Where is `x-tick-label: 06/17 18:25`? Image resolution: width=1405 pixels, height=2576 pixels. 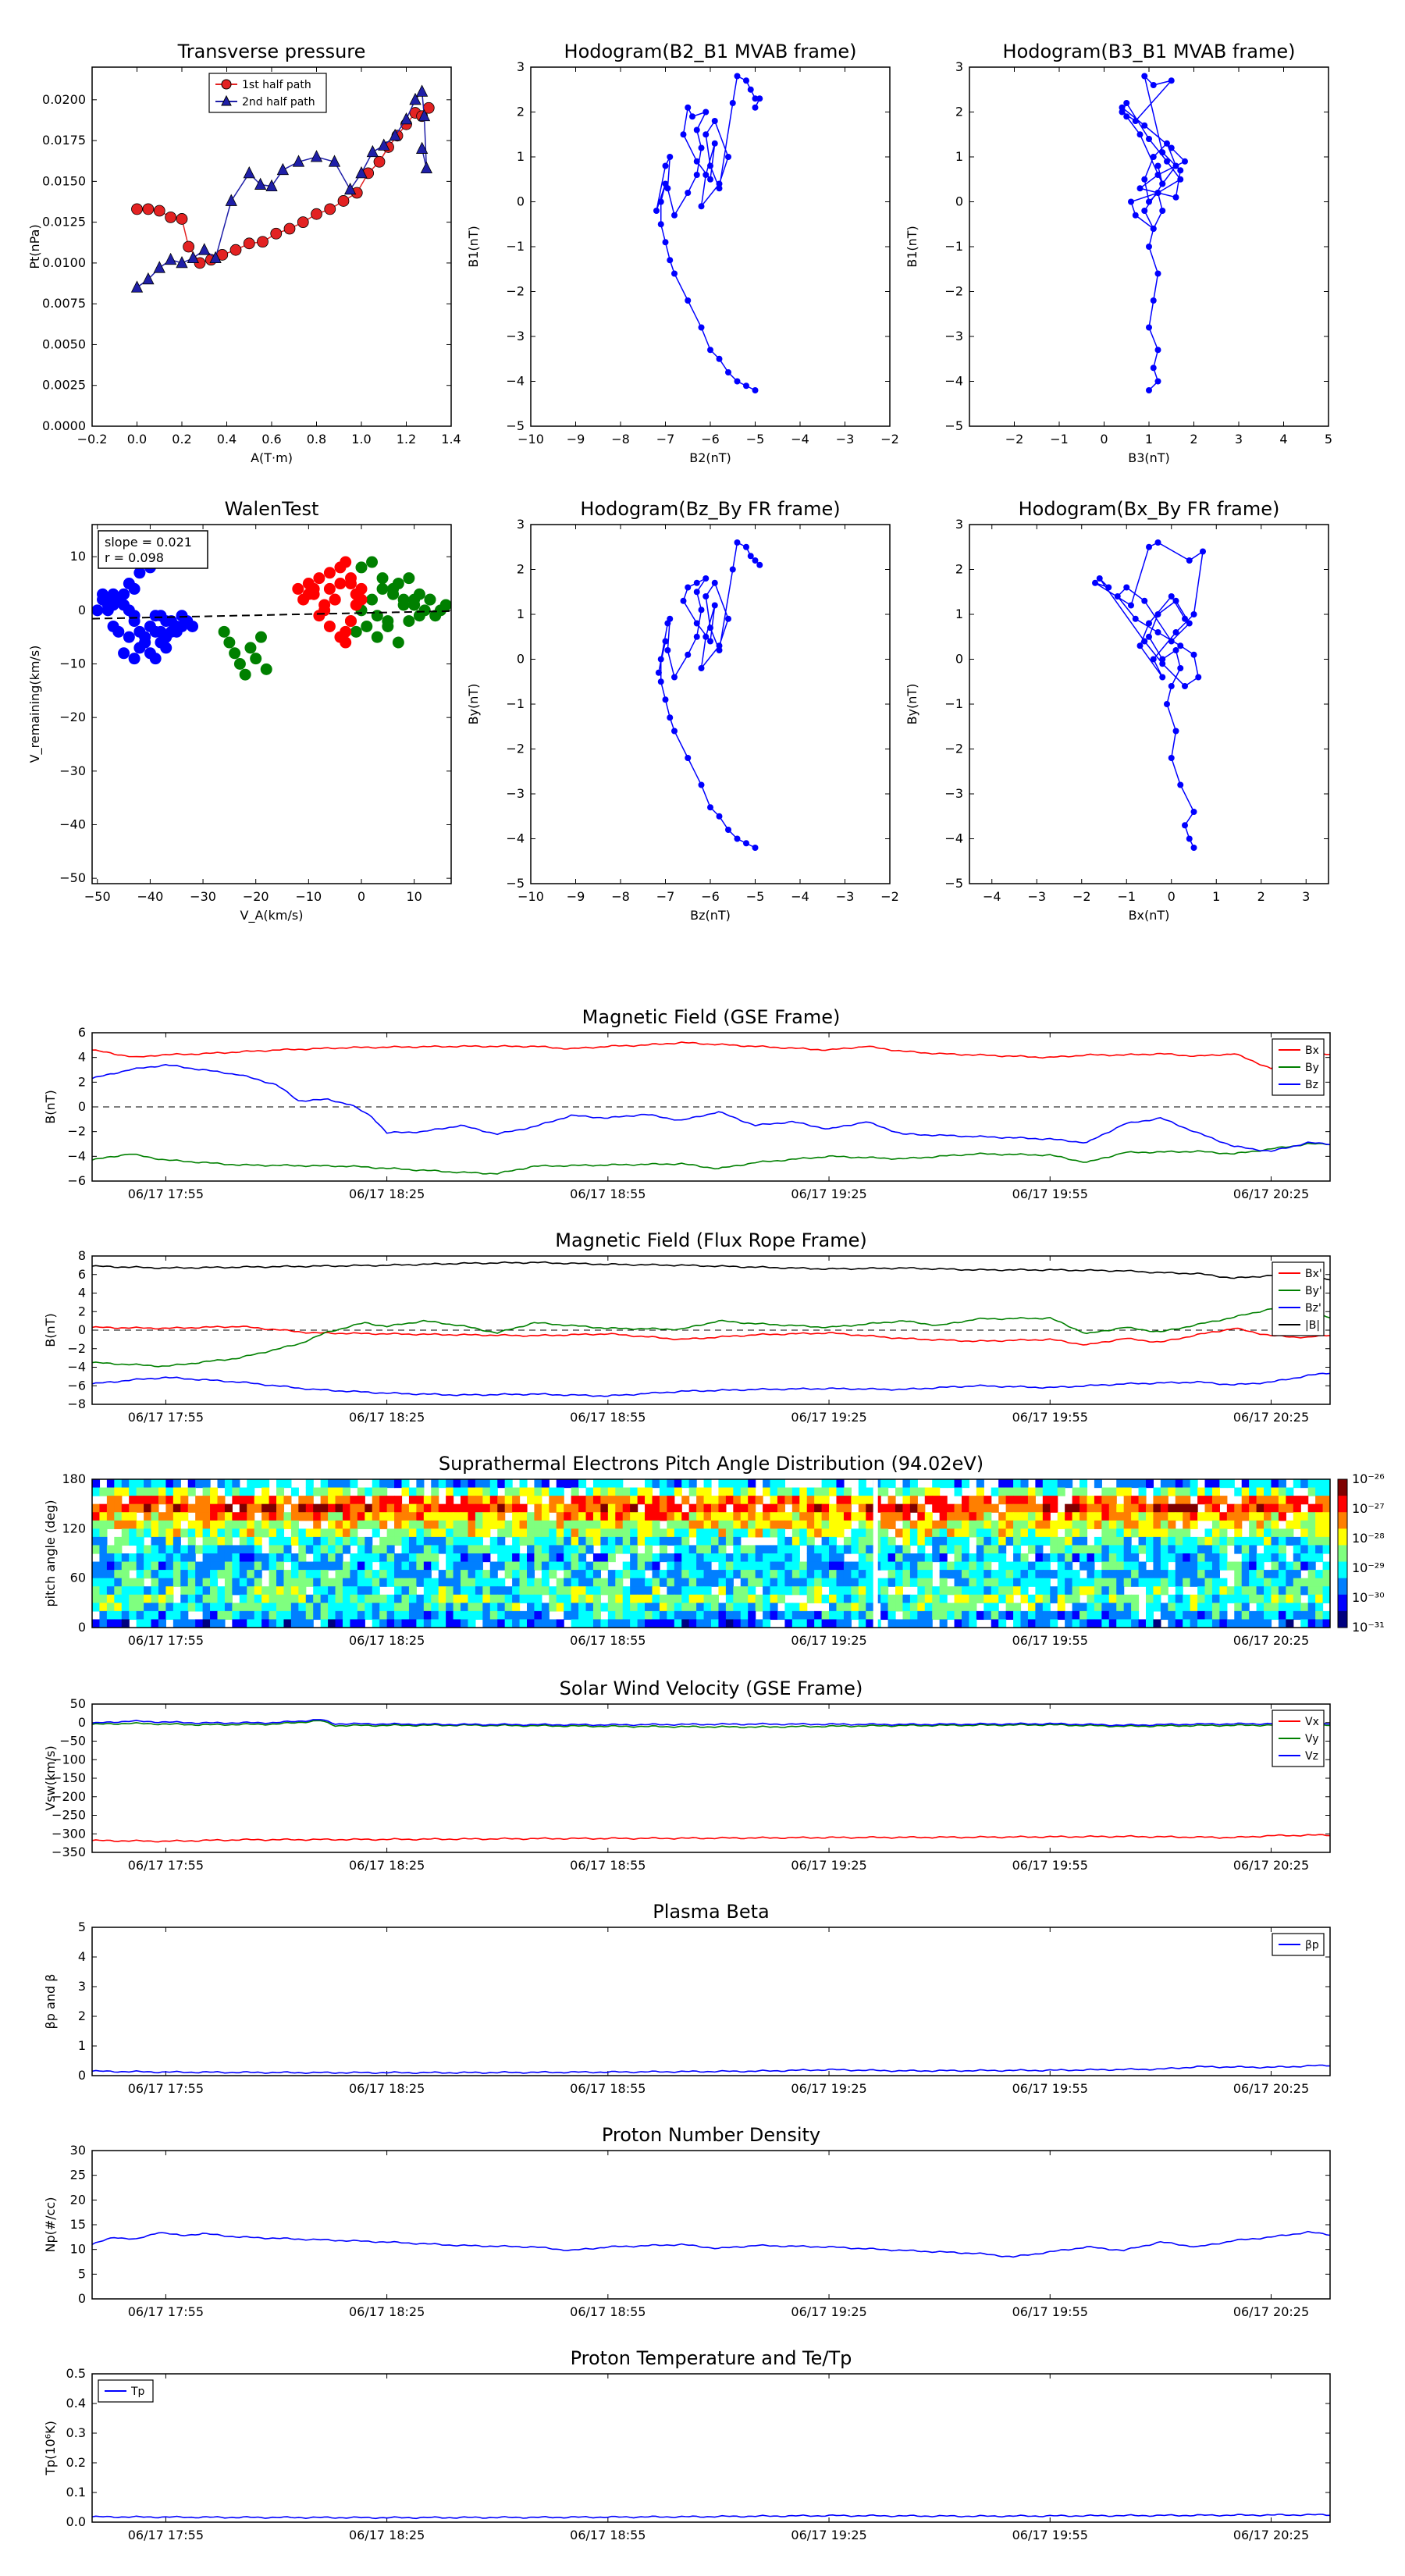 x-tick-label: 06/17 18:25 is located at coordinates (387, 1417).